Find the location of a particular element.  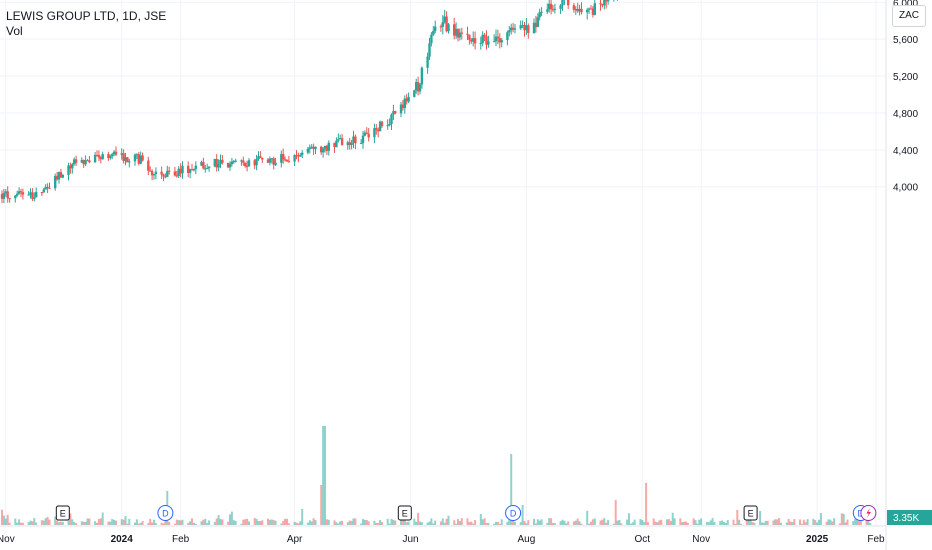

dividend-event-marker is located at coordinates (165, 513).